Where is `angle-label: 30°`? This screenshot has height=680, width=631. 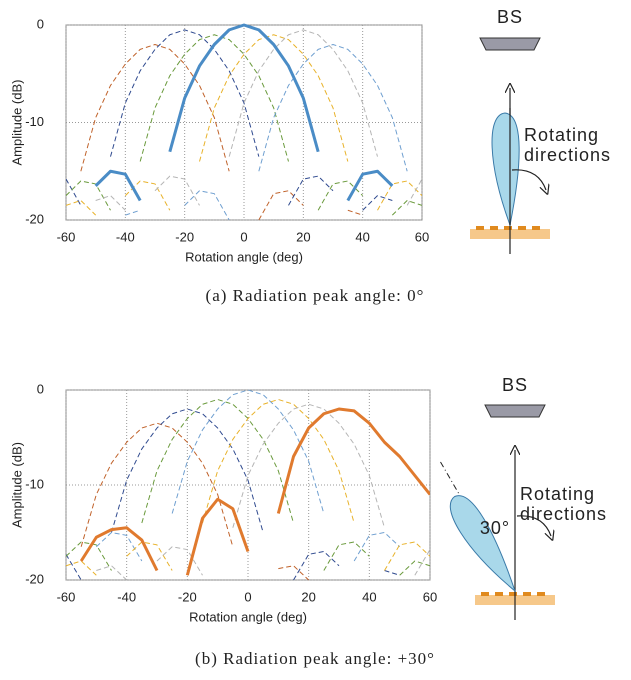 angle-label: 30° is located at coordinates (495, 528).